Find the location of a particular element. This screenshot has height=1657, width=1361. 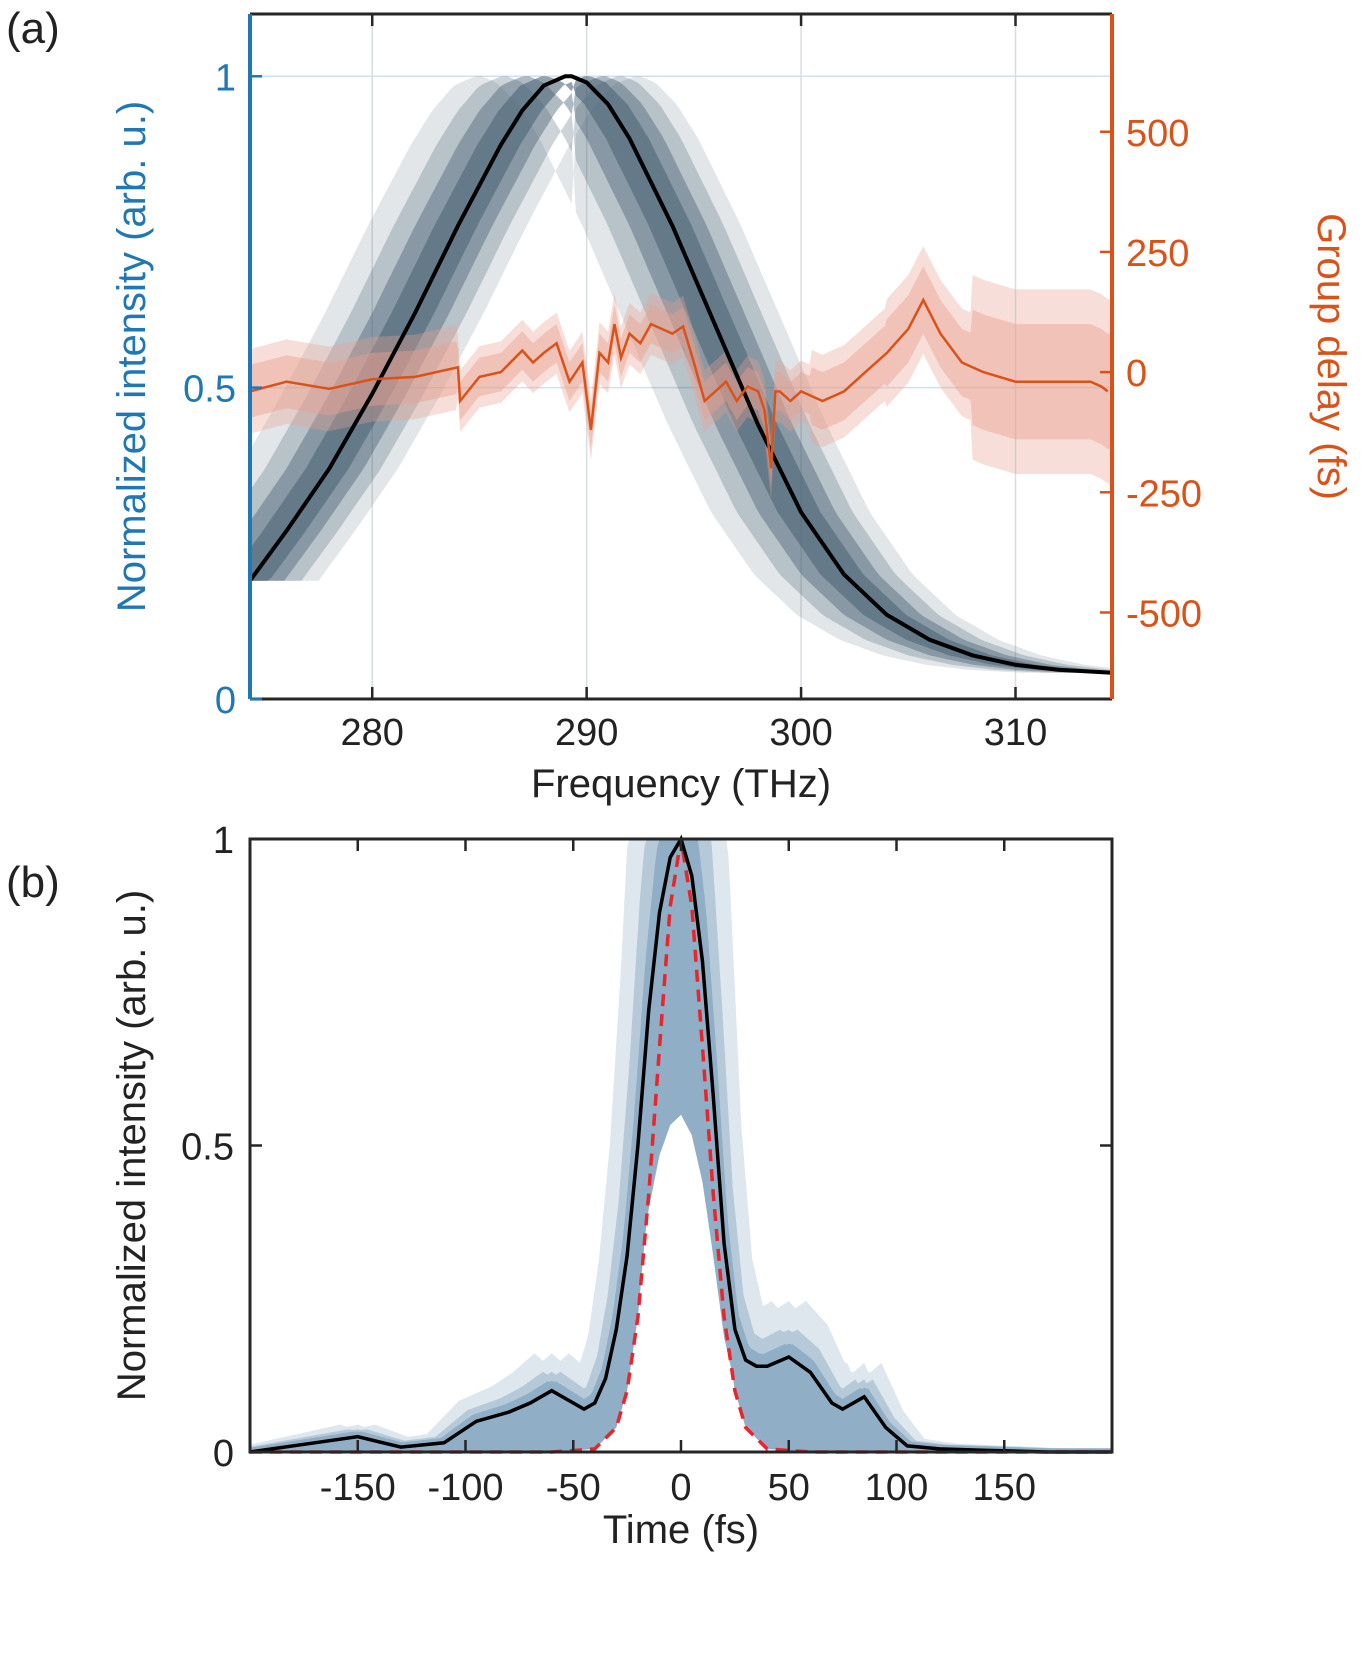

y-tick-label: 1 is located at coordinates (223, 841).